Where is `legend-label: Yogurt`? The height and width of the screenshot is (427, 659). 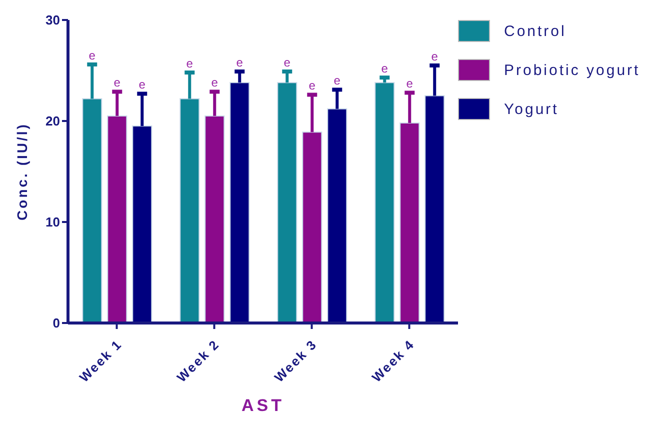 legend-label: Yogurt is located at coordinates (531, 109).